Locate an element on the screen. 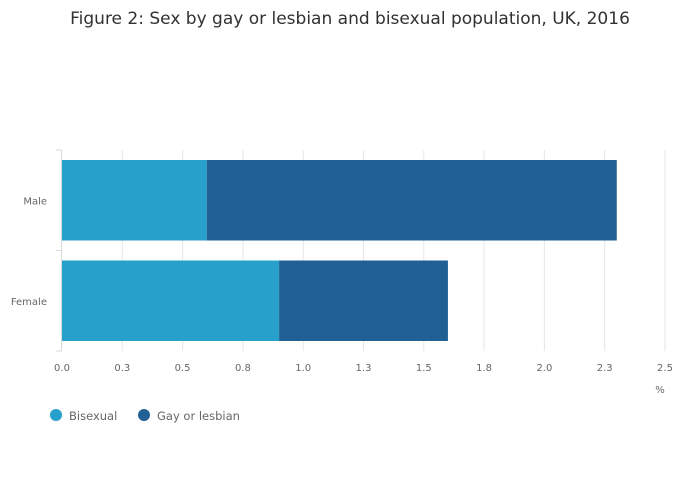  y-tick-label-female: Female is located at coordinates (29, 302).